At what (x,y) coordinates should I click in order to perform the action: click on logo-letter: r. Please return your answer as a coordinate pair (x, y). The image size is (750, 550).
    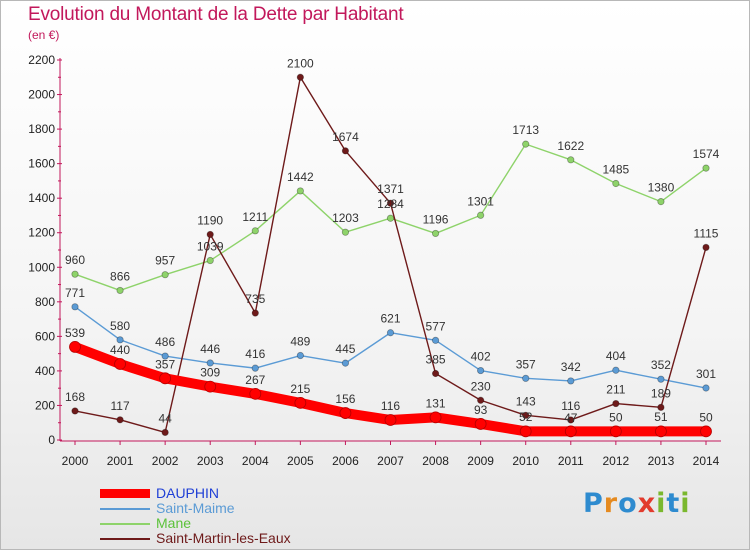
    Looking at the image, I should click on (611, 503).